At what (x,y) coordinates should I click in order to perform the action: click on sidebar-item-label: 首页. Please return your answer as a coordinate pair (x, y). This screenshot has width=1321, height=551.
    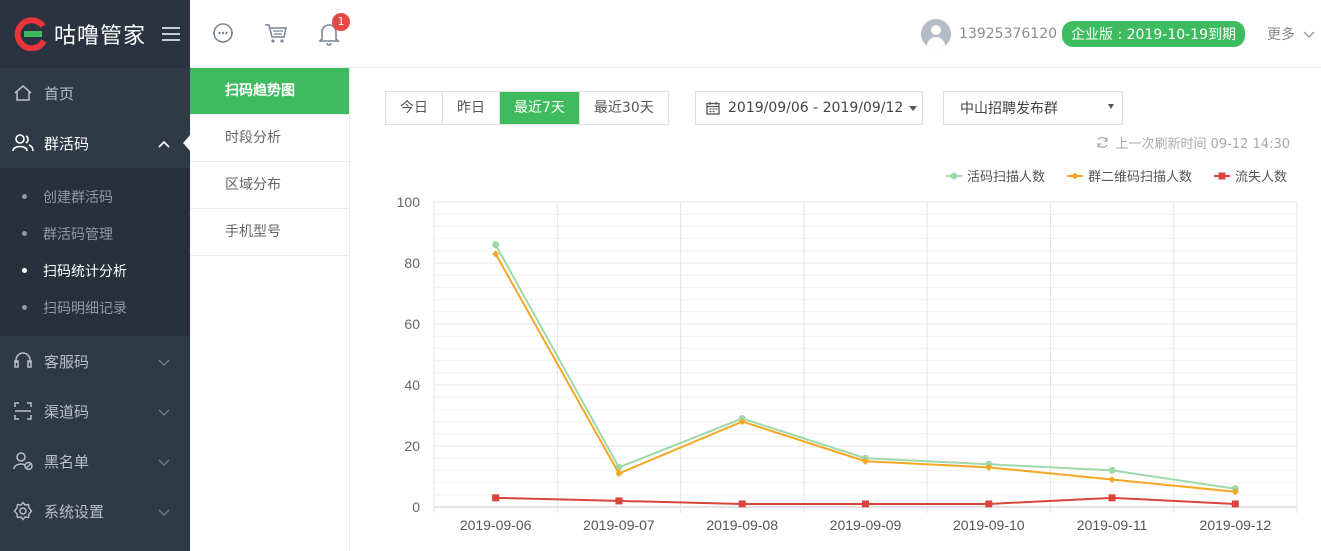
    Looking at the image, I should click on (59, 93).